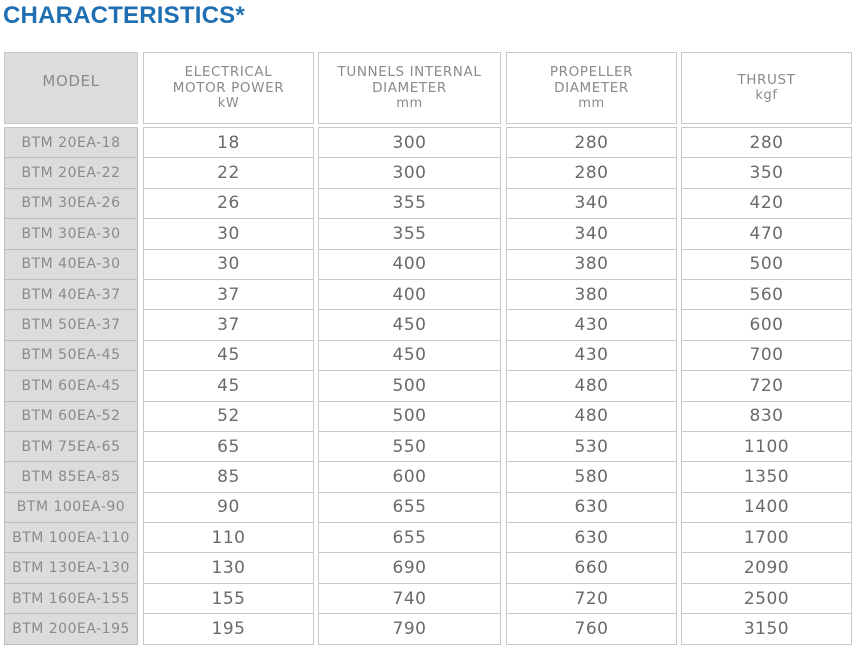 The image size is (856, 649). What do you see at coordinates (766, 447) in the screenshot?
I see `table-cell: 1100` at bounding box center [766, 447].